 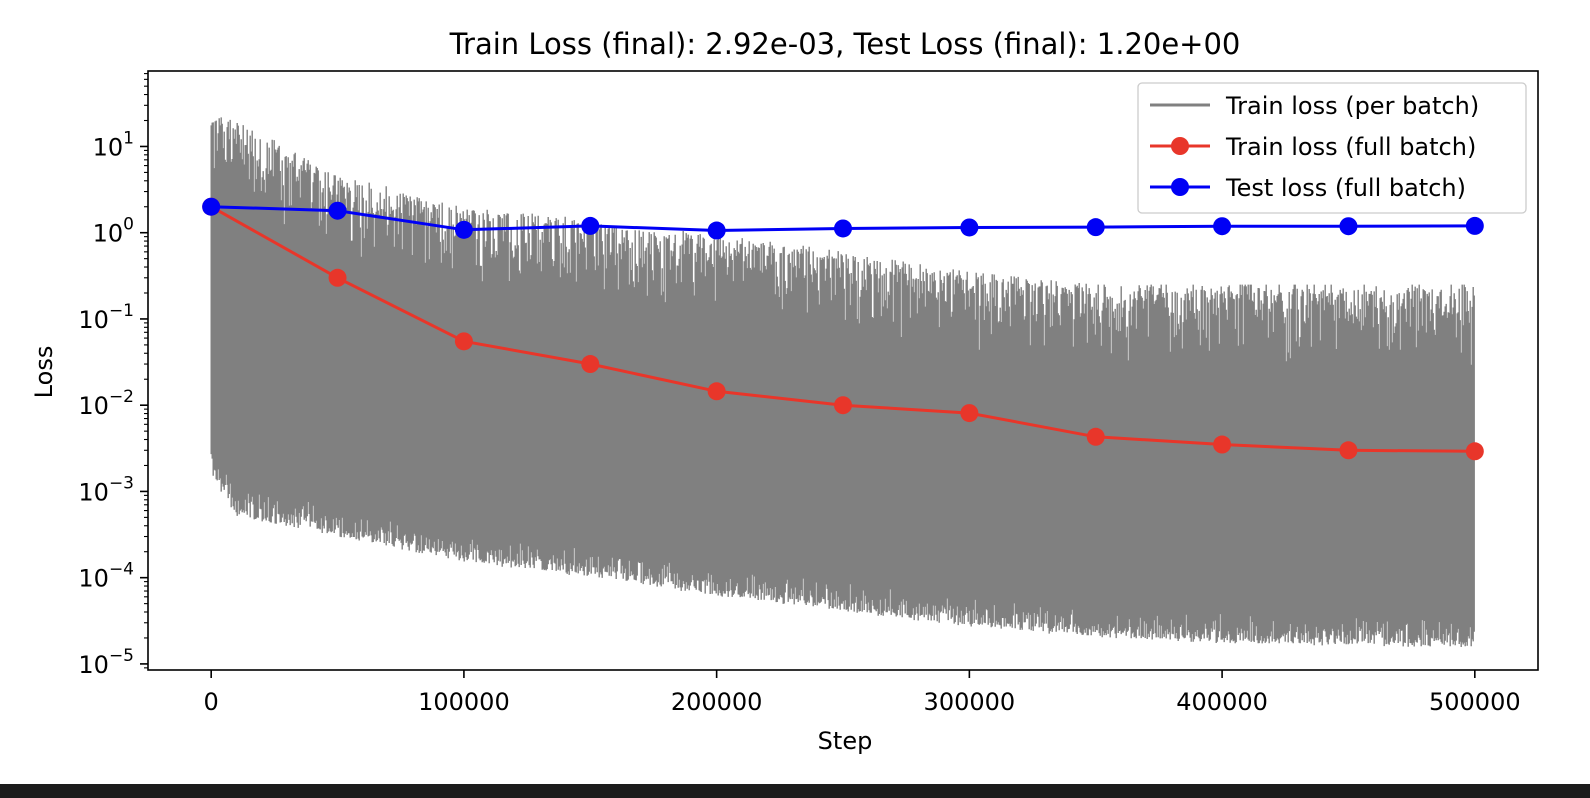 What do you see at coordinates (113, 376) in the screenshot?
I see `y-axis: 10¹ 10⁰ 10⁻¹ 10⁻² 10⁻³ 10⁻⁴ 10⁻⁵` at bounding box center [113, 376].